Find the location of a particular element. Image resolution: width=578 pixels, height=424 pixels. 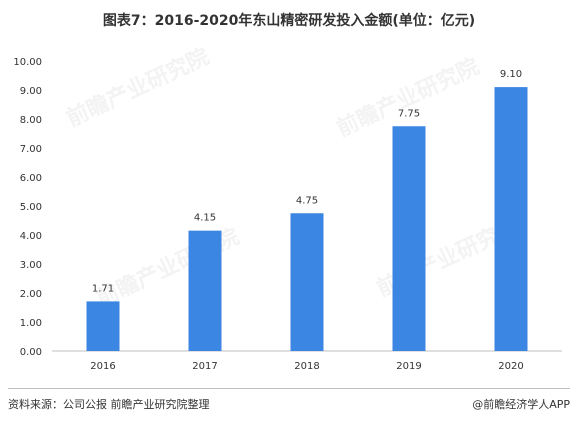

x-tick-label: 2017 is located at coordinates (204, 366).